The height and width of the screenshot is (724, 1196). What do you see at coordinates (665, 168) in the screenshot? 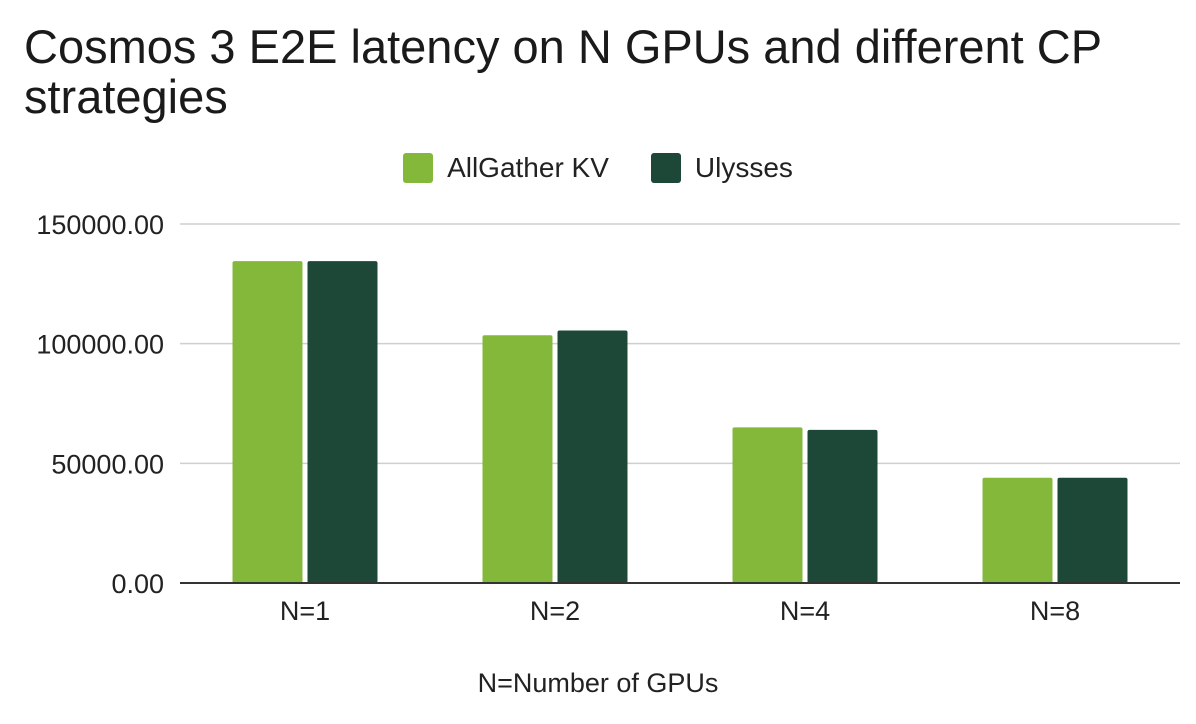
I see `legend-swatch-ulysses` at bounding box center [665, 168].